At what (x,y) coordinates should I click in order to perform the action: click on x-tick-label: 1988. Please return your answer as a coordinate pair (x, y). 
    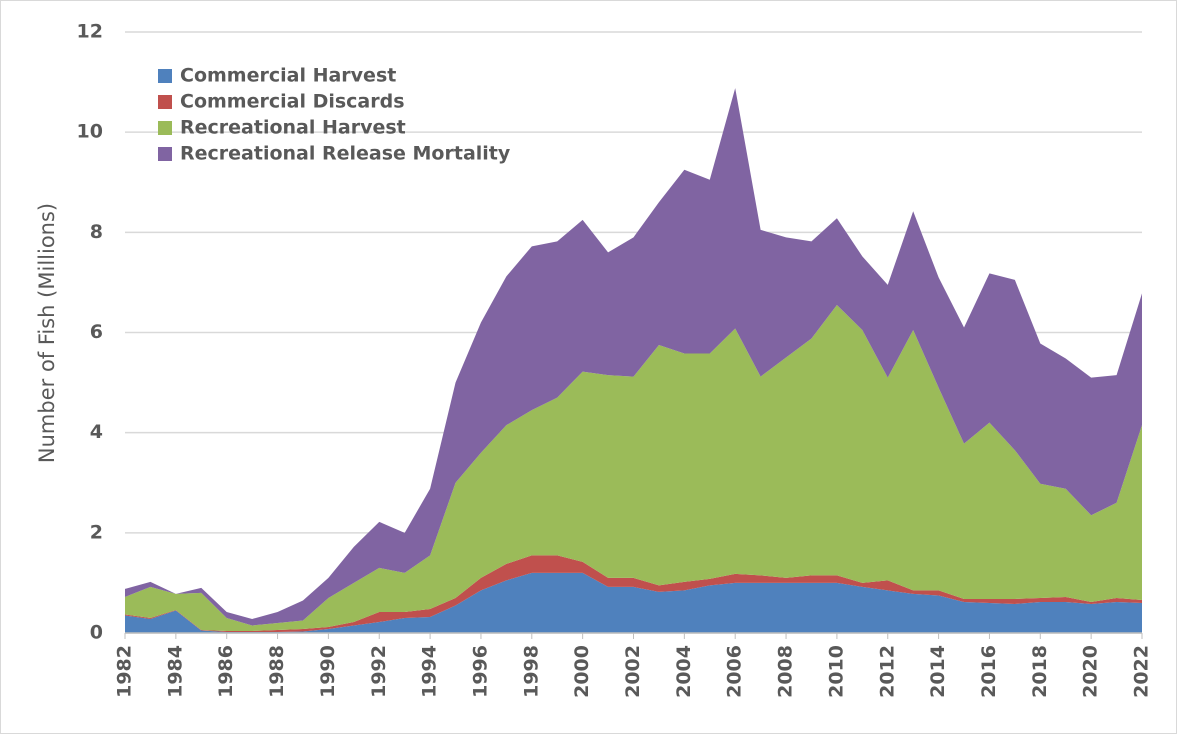
    Looking at the image, I should click on (277, 671).